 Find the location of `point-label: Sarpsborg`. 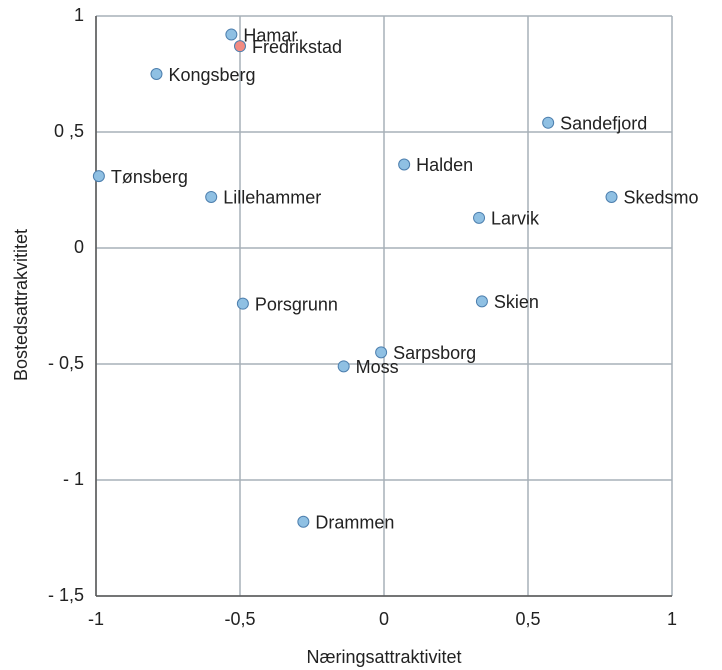

point-label: Sarpsborg is located at coordinates (434, 353).